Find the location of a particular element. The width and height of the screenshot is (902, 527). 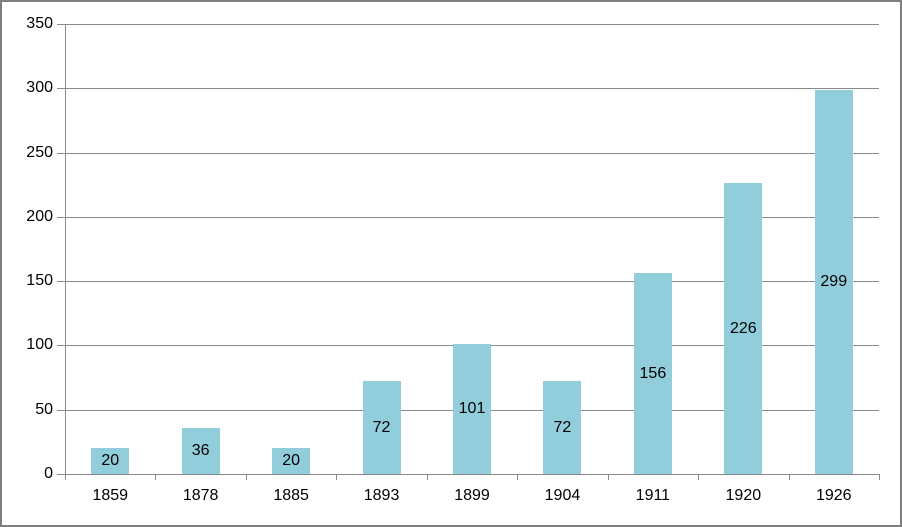

y-axis-line is located at coordinates (65, 249).